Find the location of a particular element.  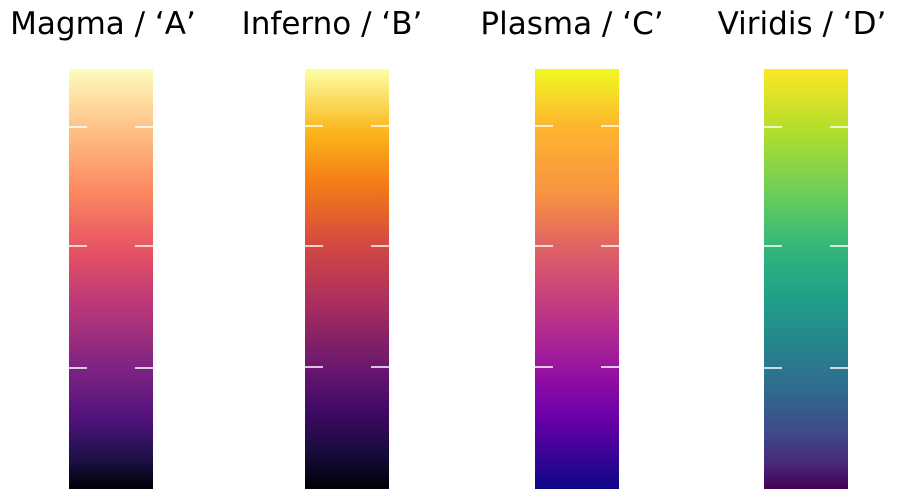

palette-title-viridis: Viridis / ‘D’ is located at coordinates (802, 24).